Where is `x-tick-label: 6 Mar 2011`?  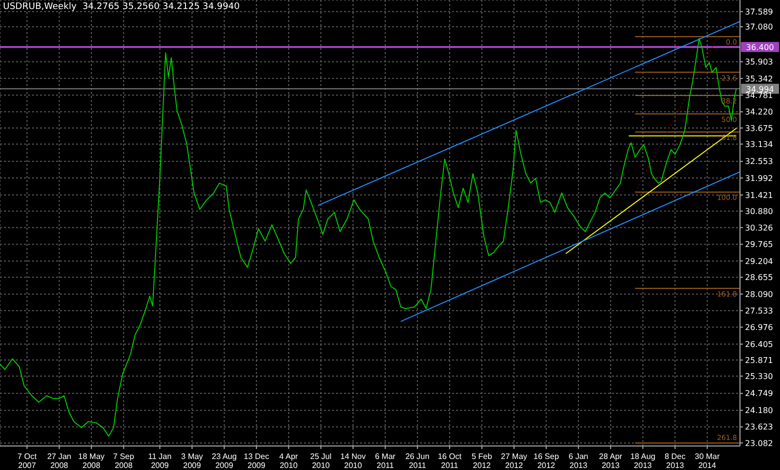
x-tick-label: 6 Mar 2011 is located at coordinates (385, 461).